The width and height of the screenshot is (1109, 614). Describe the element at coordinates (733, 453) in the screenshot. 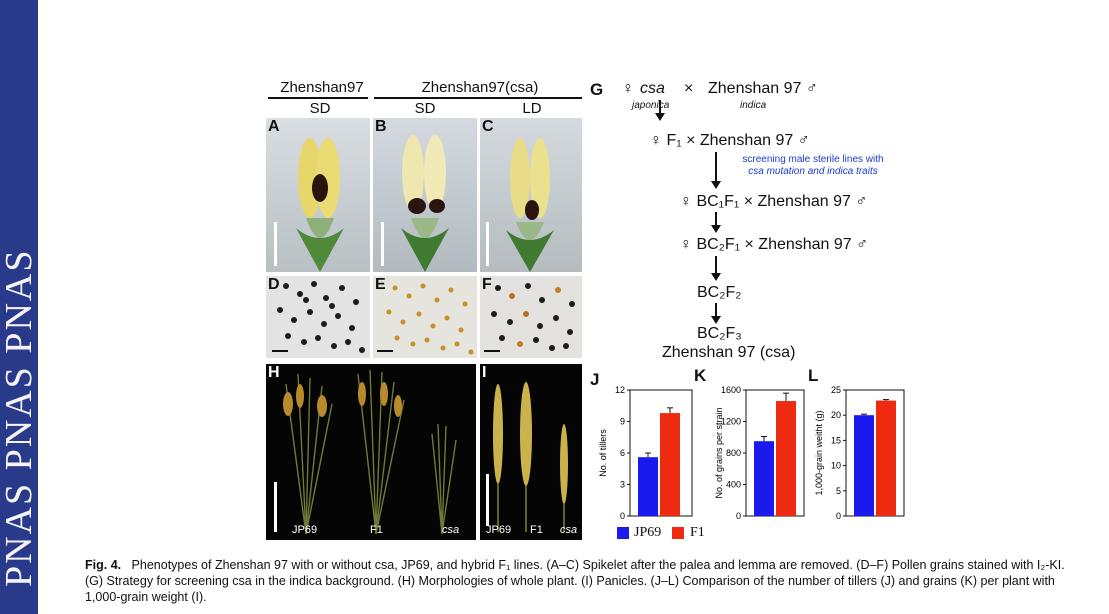

I see `y-tick-label: 800` at that location.